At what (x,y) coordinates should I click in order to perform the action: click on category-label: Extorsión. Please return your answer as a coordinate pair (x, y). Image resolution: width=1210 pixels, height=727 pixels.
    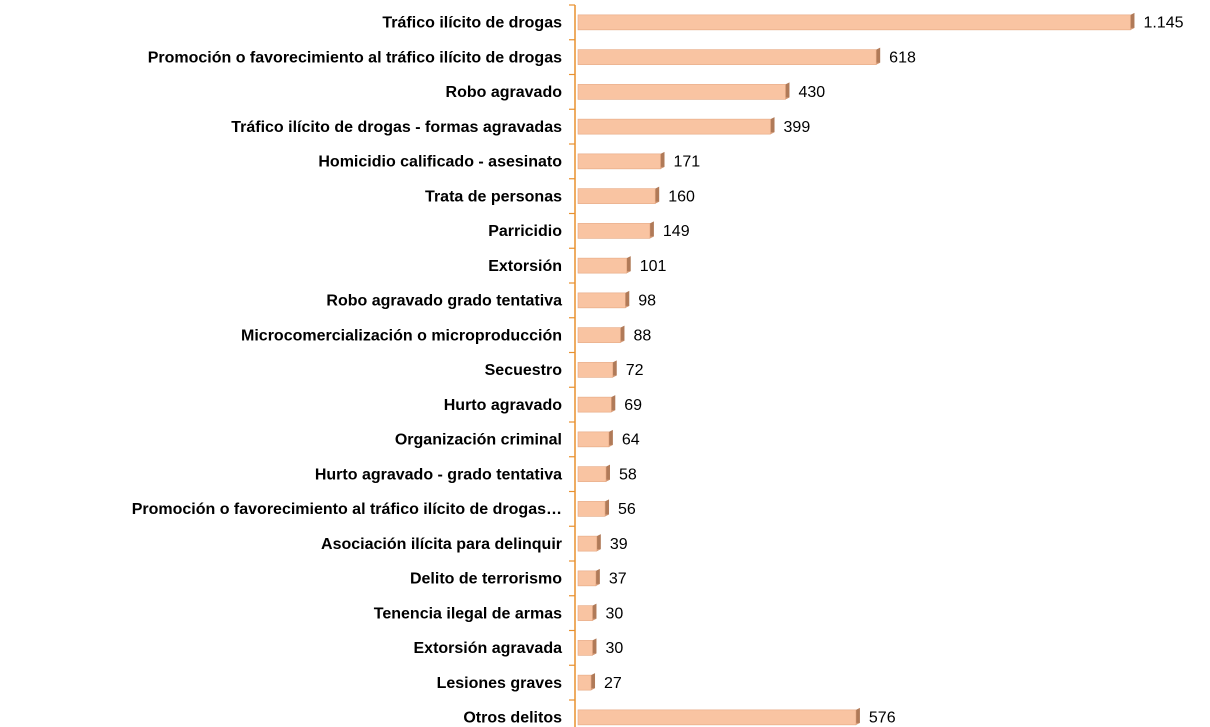
    Looking at the image, I should click on (525, 266).